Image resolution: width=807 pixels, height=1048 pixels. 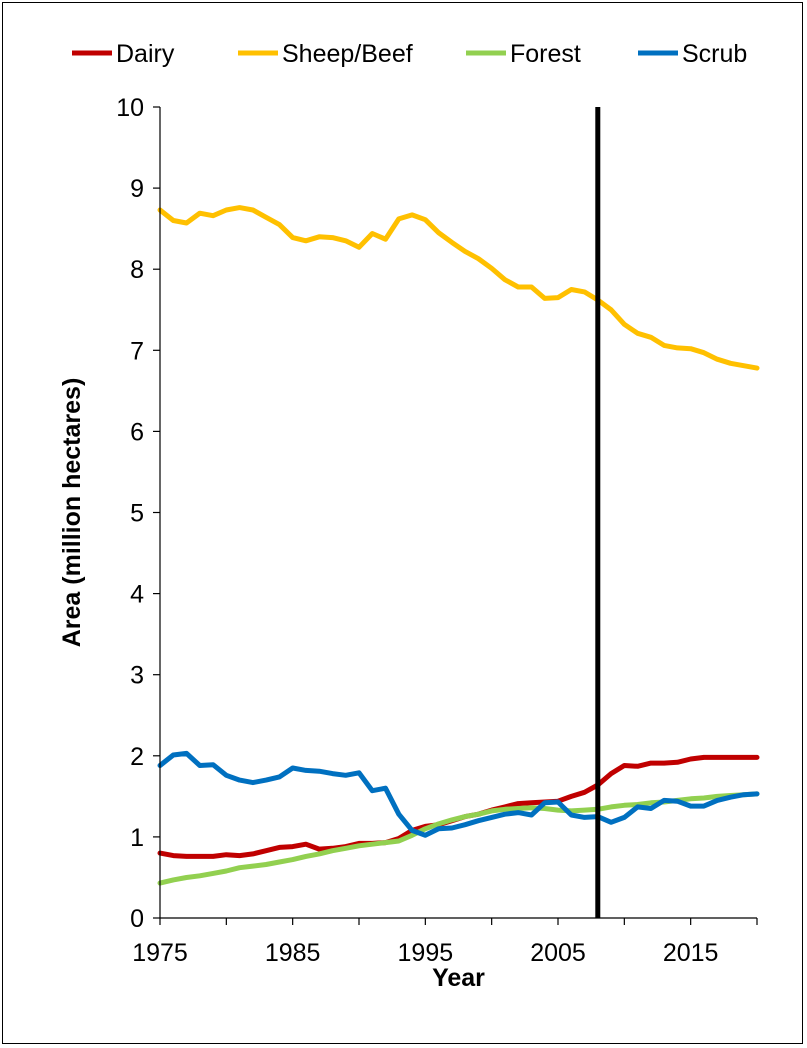 I want to click on x-axis-ticks: 1975 1985 1995 2005 2015, so click(x=445, y=942).